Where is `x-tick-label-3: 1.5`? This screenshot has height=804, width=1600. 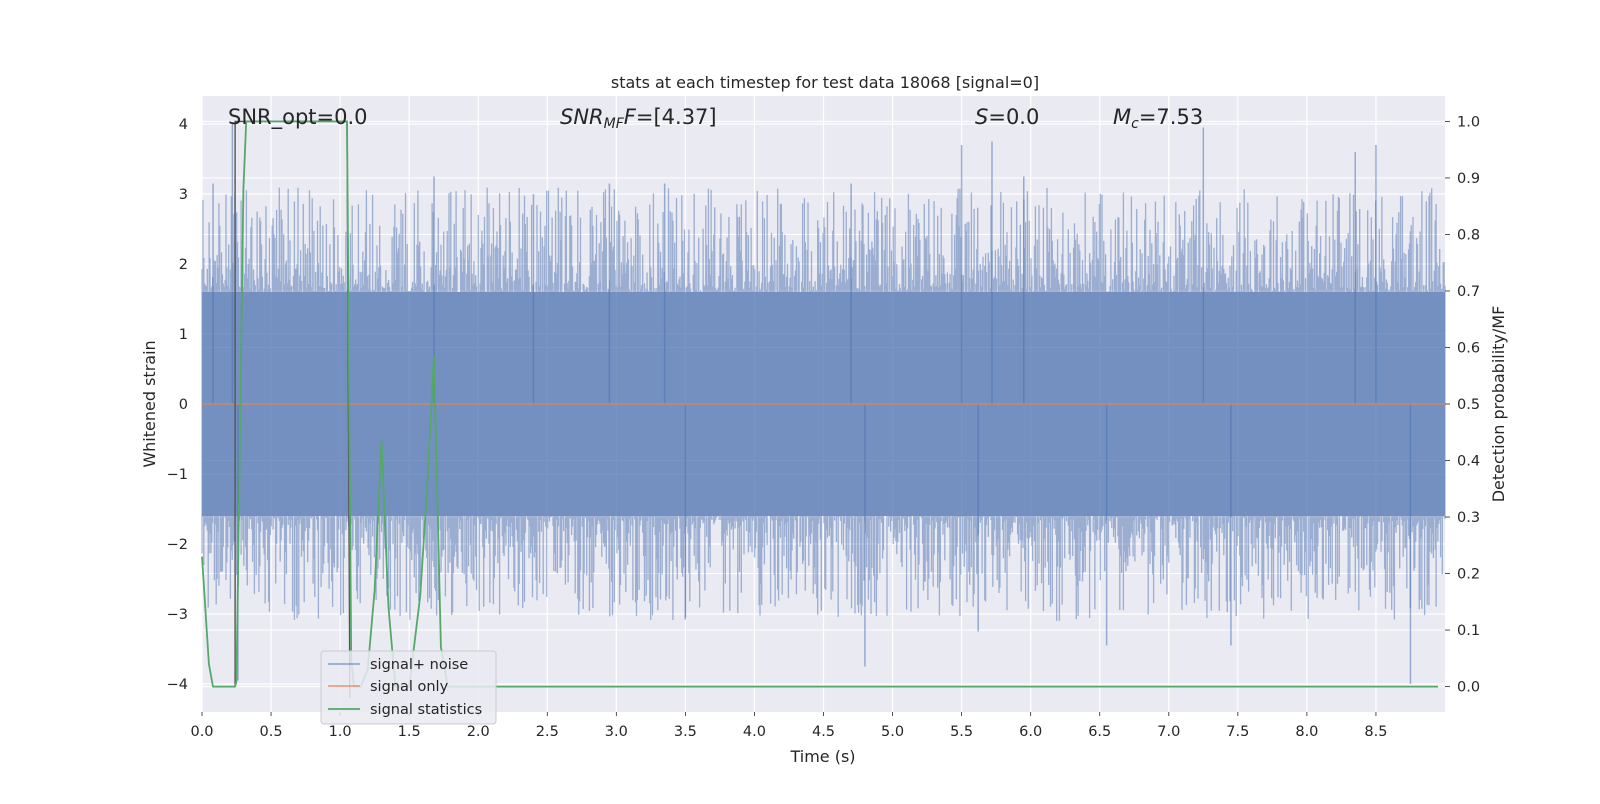
x-tick-label-3: 1.5 is located at coordinates (409, 732).